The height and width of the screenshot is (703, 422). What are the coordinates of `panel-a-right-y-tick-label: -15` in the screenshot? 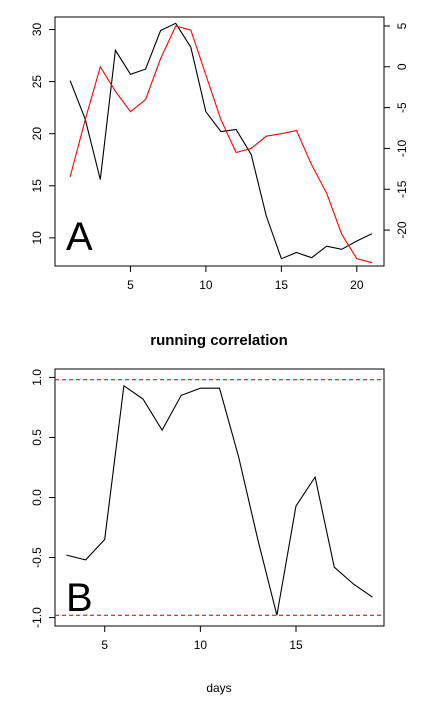 It's located at (402, 189).